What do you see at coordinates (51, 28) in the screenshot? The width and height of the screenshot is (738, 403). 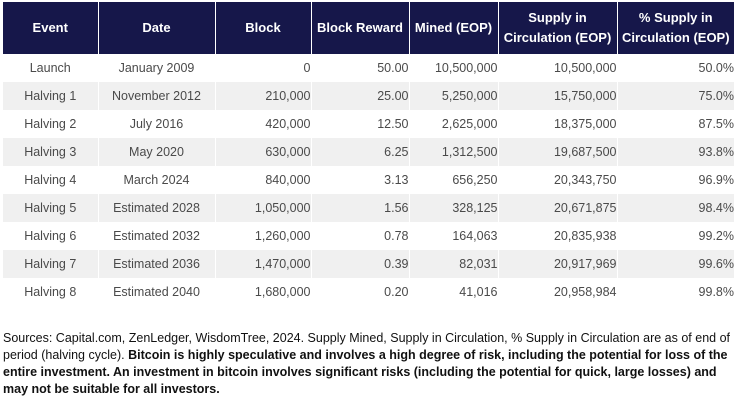 I see `header-event: Event` at bounding box center [51, 28].